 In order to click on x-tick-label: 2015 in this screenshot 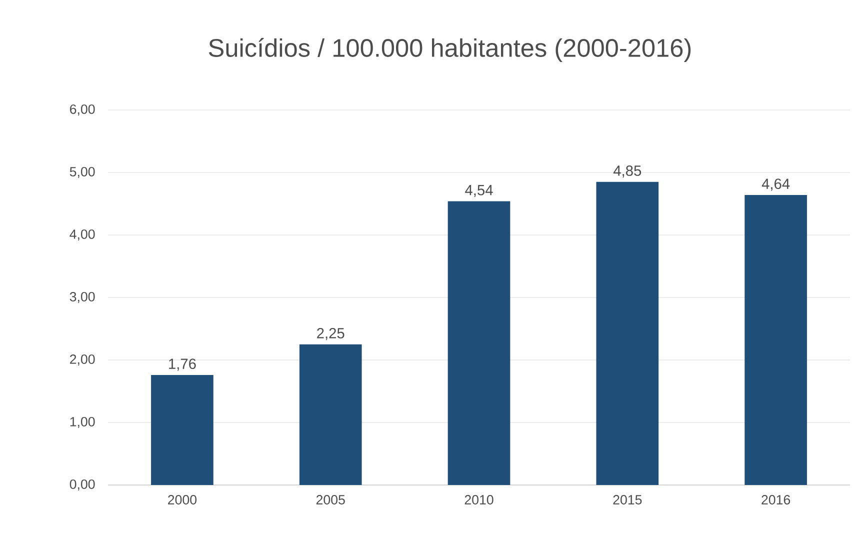, I will do `click(627, 499)`.